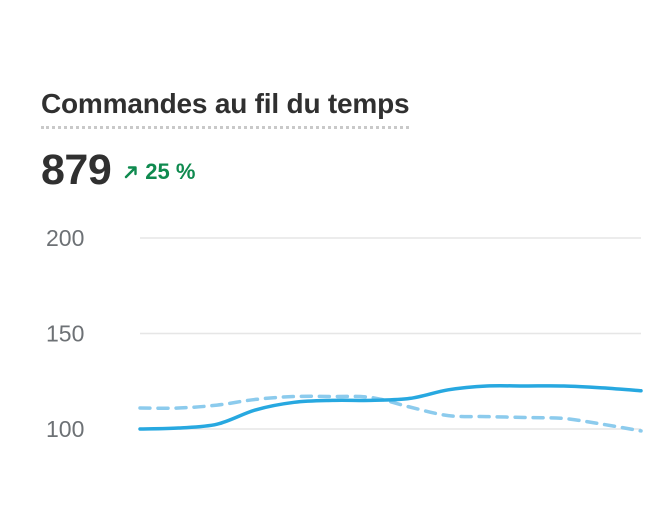  Describe the element at coordinates (170, 171) in the screenshot. I see `trend-percentage: 25 %` at that location.